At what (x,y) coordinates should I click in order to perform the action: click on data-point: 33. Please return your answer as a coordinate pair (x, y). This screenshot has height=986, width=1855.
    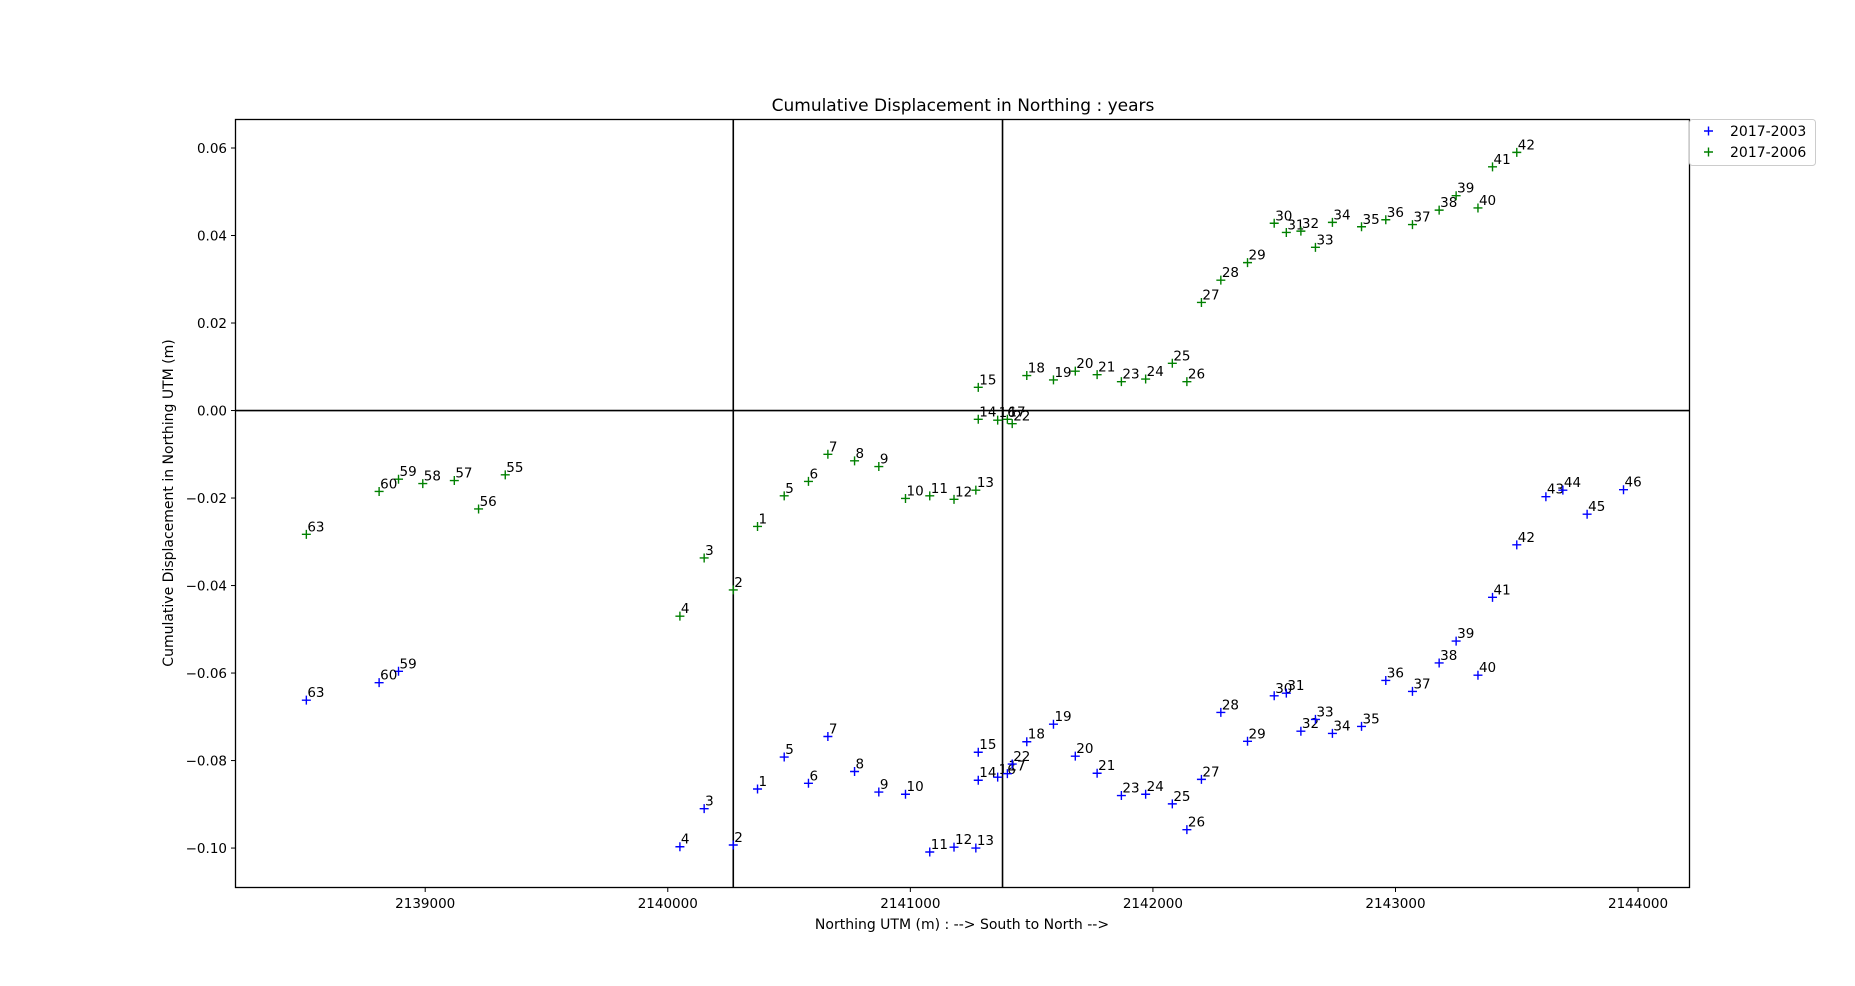
    Looking at the image, I should click on (1322, 714).